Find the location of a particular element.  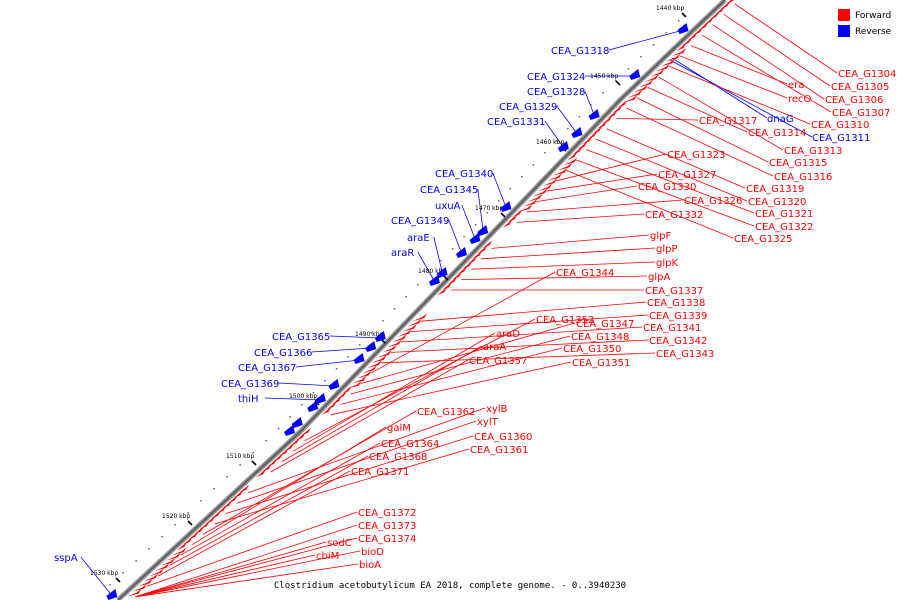

reverse-gene-label: CEA_G1318 is located at coordinates (580, 51).